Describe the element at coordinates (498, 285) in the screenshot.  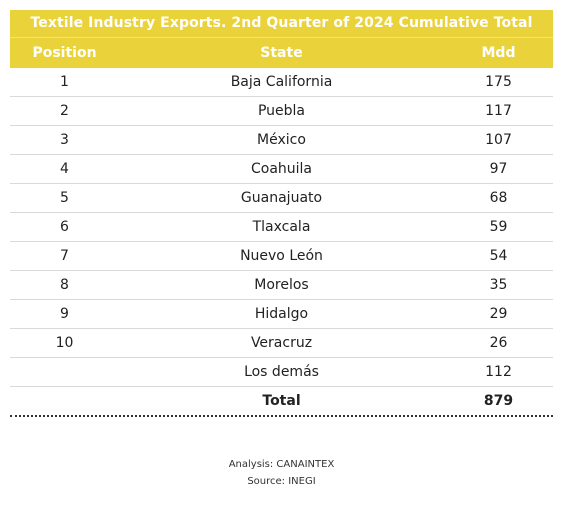
I see `mdd-cell: 35` at that location.